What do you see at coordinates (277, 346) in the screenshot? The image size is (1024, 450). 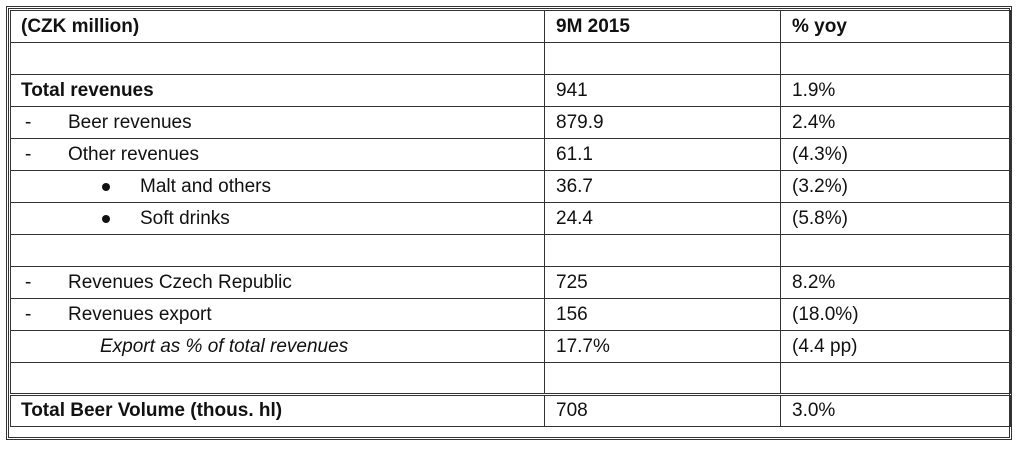 I see `row-label: Export as % of total revenues` at bounding box center [277, 346].